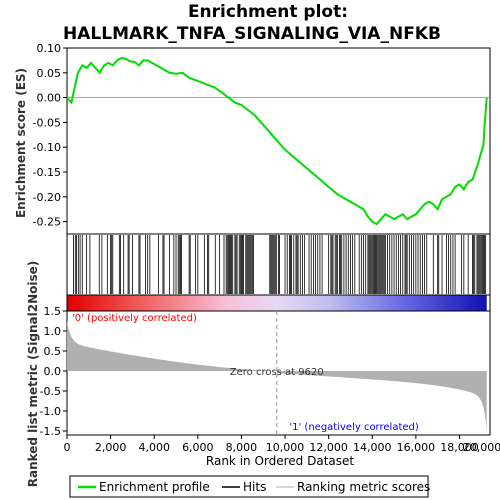  I want to click on es-y-tick-label: -0.05, so click(47, 122).